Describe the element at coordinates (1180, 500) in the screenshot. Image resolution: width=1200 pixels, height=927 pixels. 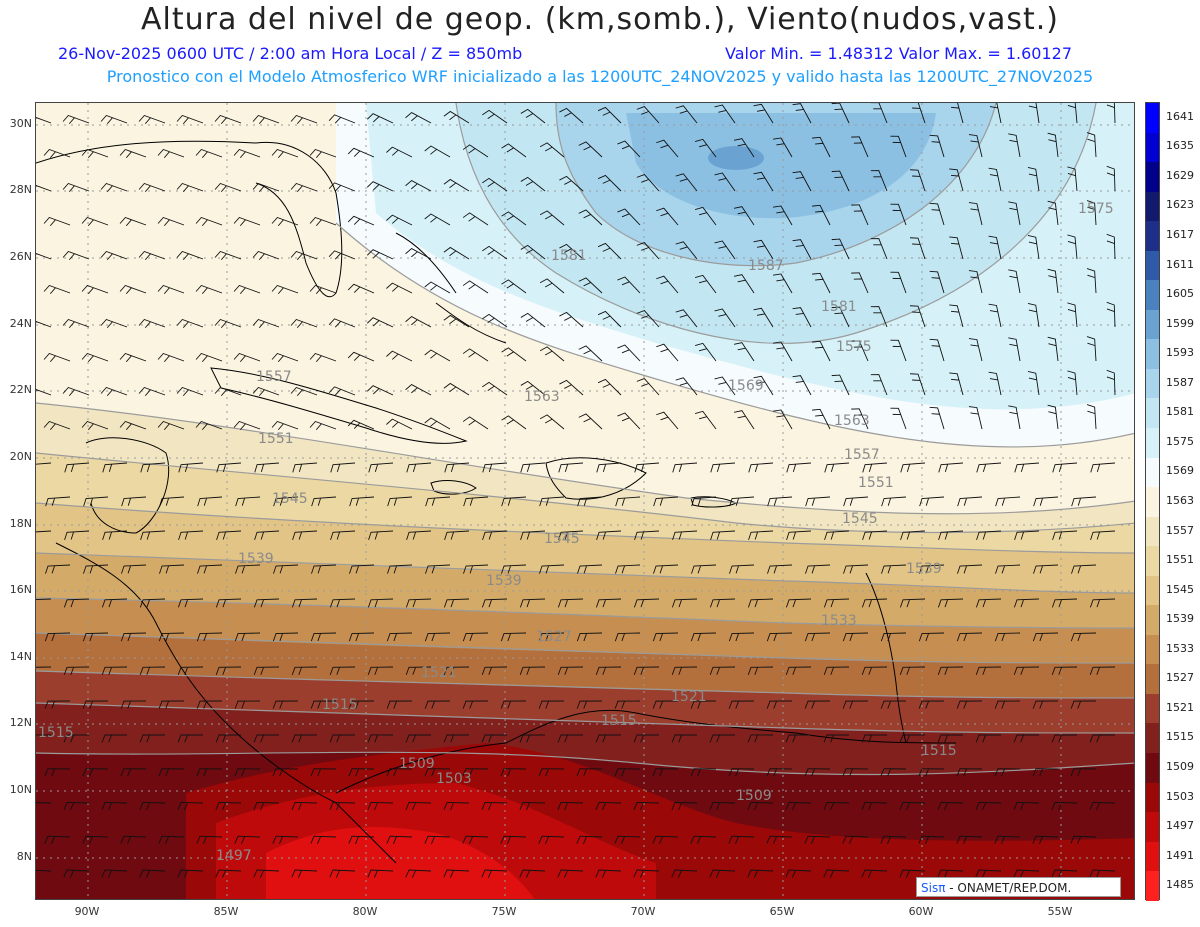
I see `colorbar-label: 1563` at that location.